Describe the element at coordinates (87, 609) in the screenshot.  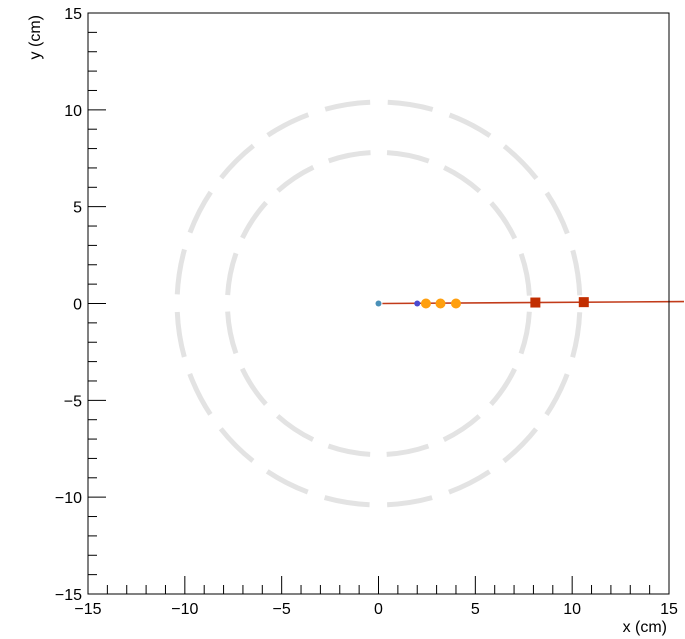
I see `x-tick-label: −15` at that location.